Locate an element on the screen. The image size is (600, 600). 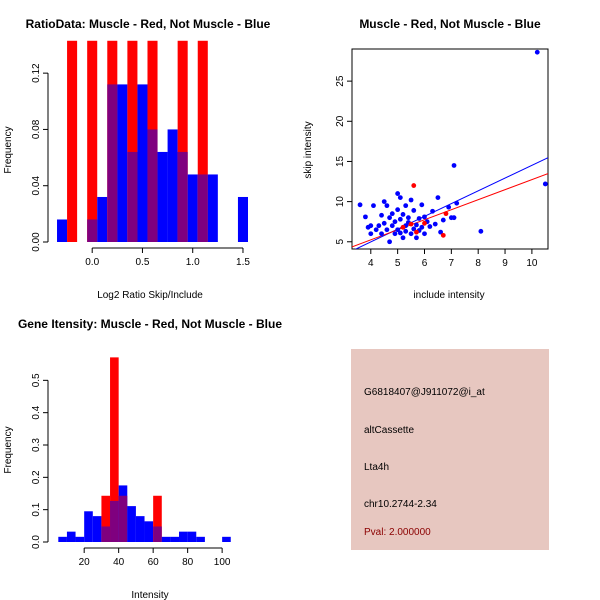
fit-line-not-muscle is located at coordinates (451, 203).